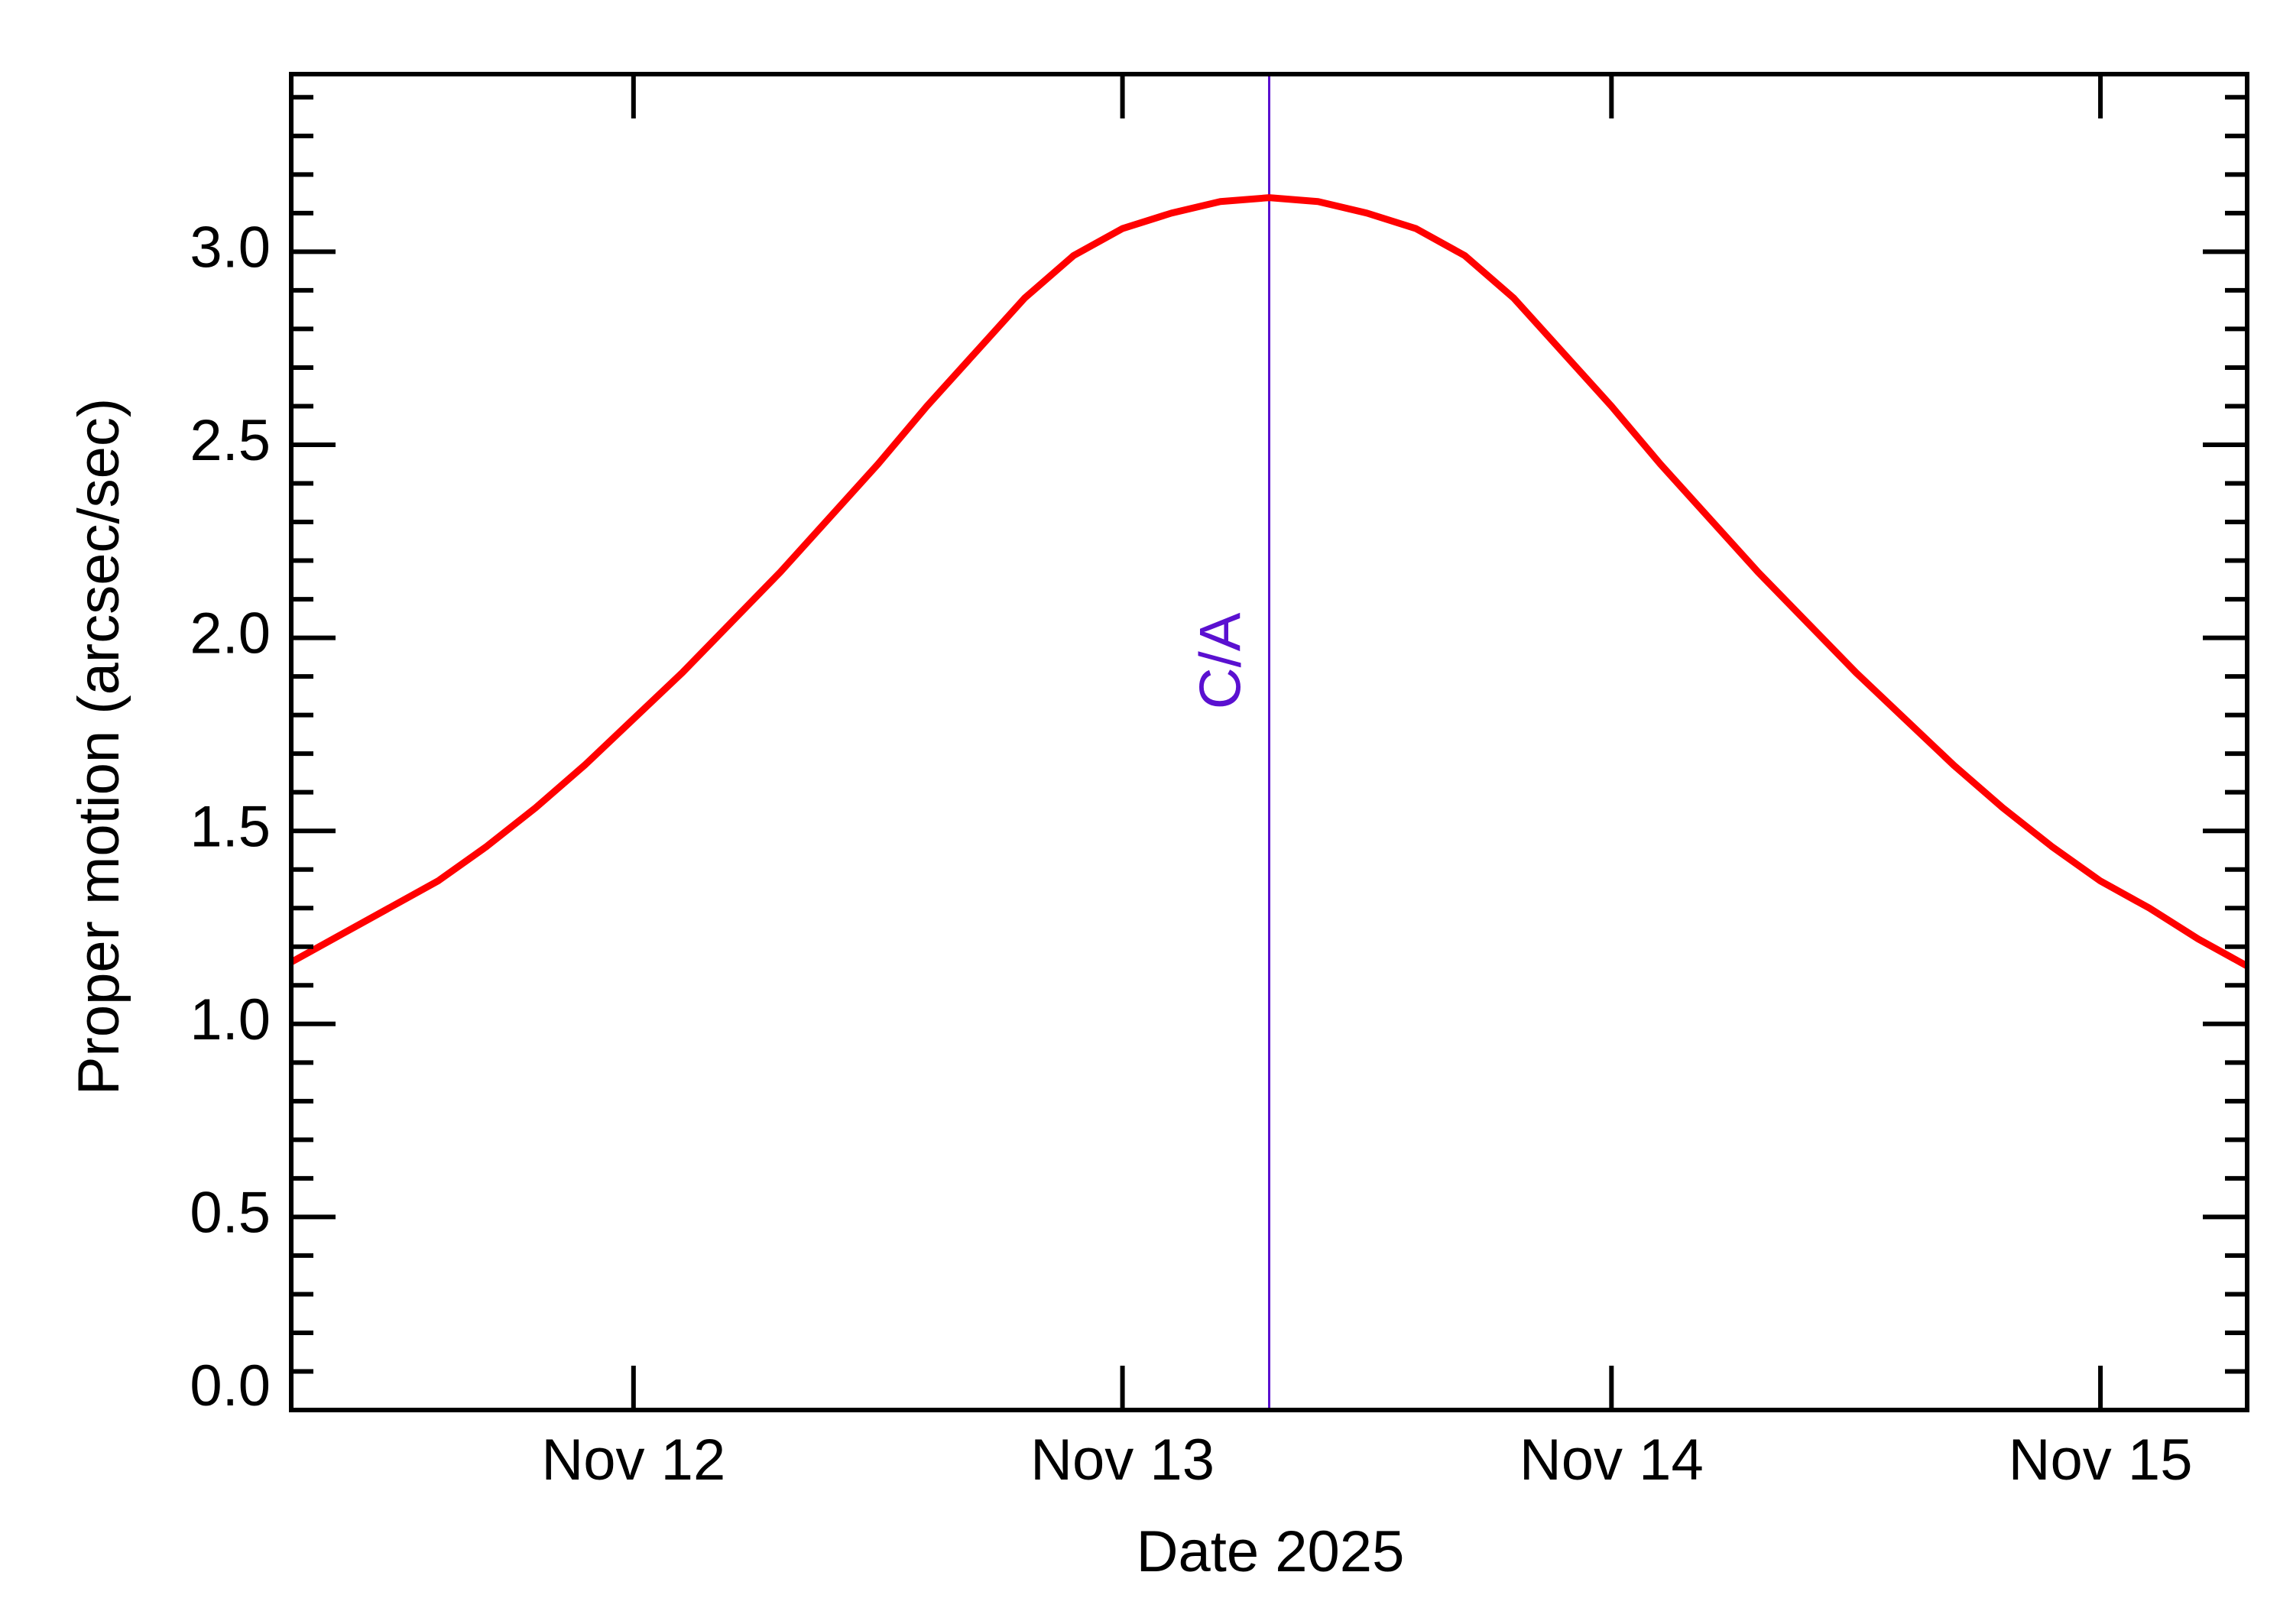 This screenshot has width=2293, height=1624. What do you see at coordinates (231, 1385) in the screenshot?
I see `y-tick-label: 0.0` at bounding box center [231, 1385].